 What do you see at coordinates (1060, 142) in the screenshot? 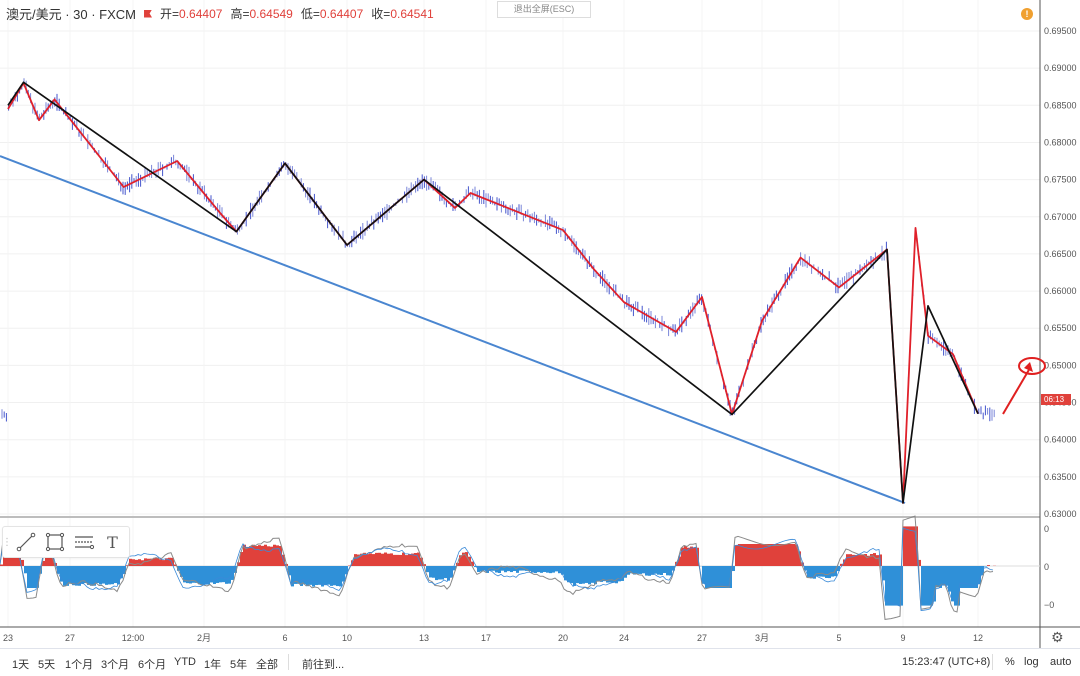
I see `price-tick-label: 0.68000` at bounding box center [1060, 142].